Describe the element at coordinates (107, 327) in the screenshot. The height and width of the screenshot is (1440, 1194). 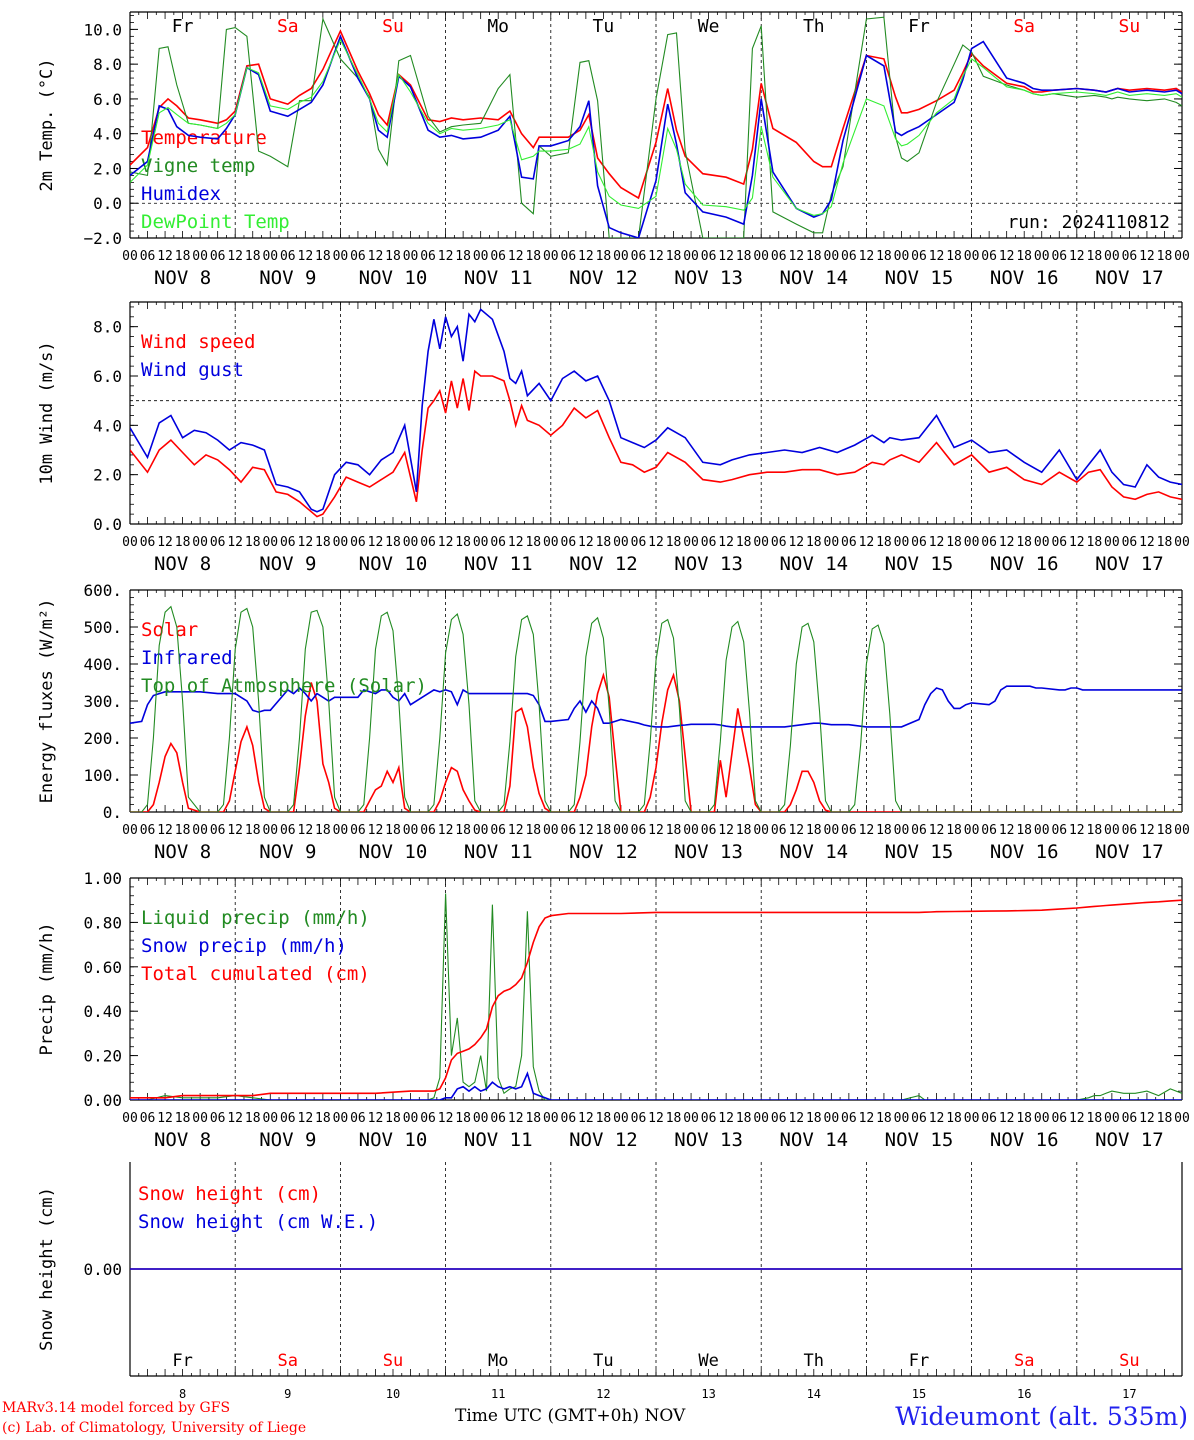
I see `y-tick-label: 8.0` at that location.